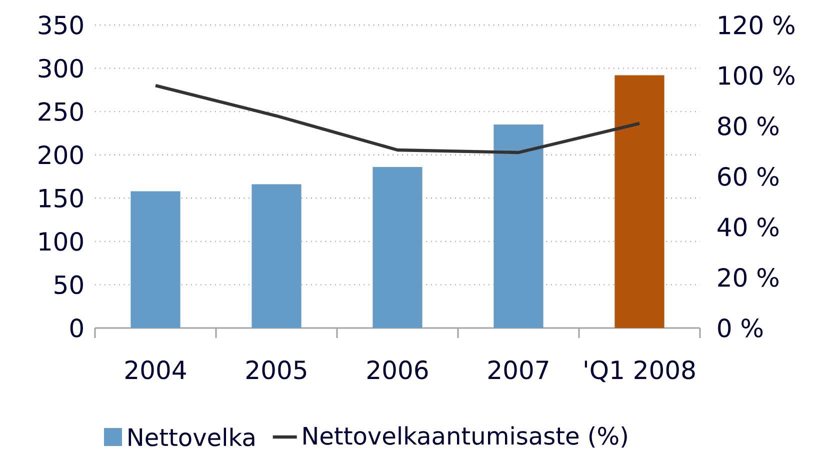 This screenshot has height=454, width=825. I want to click on legend-label: Nettovelkaantumisaste (%), so click(465, 437).